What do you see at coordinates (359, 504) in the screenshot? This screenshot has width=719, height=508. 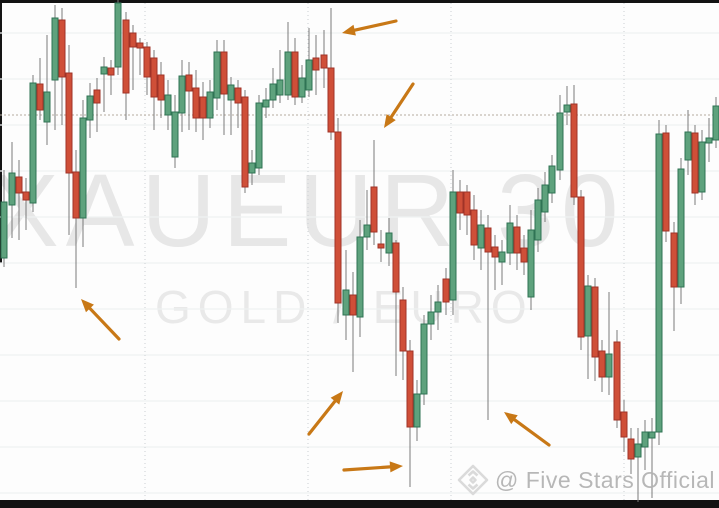 I see `bottom-border` at bounding box center [359, 504].